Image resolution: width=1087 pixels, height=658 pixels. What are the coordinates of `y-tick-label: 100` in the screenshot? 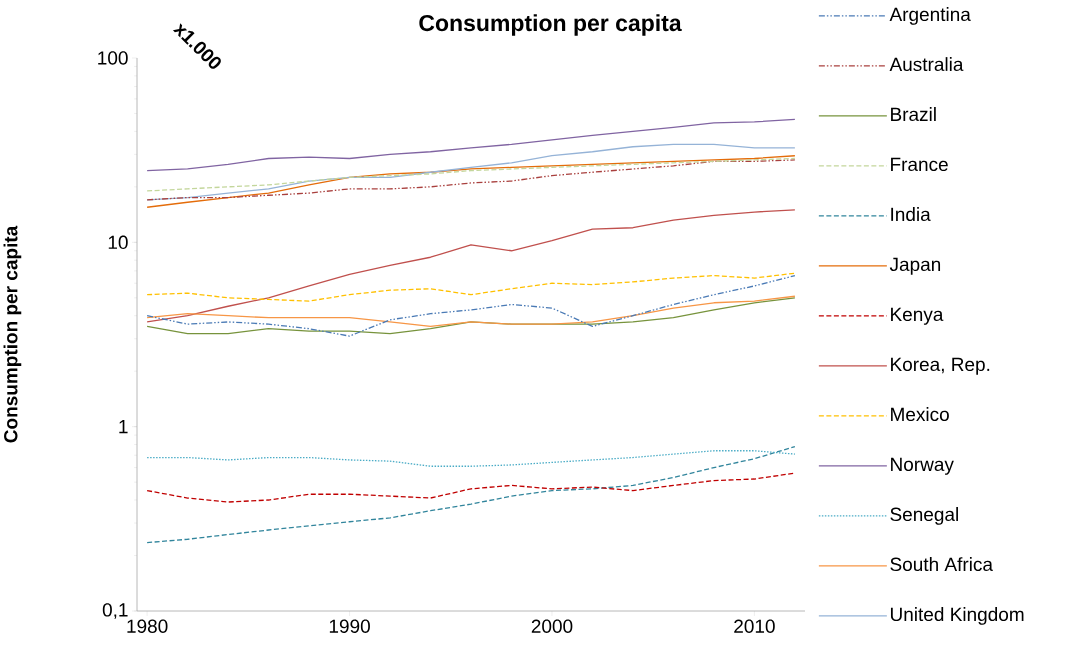 It's located at (113, 58).